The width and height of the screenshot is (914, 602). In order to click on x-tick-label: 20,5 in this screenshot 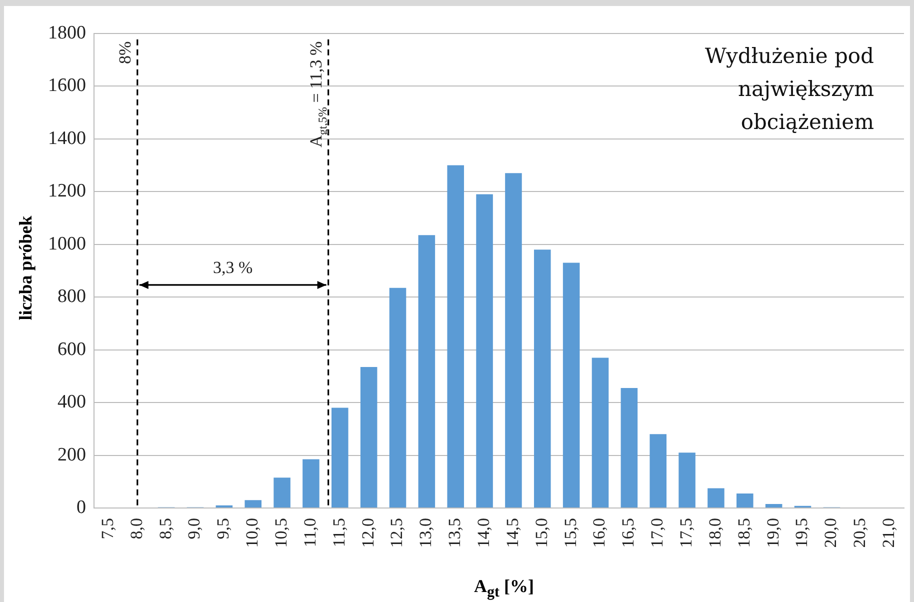, I will do `click(860, 533)`.